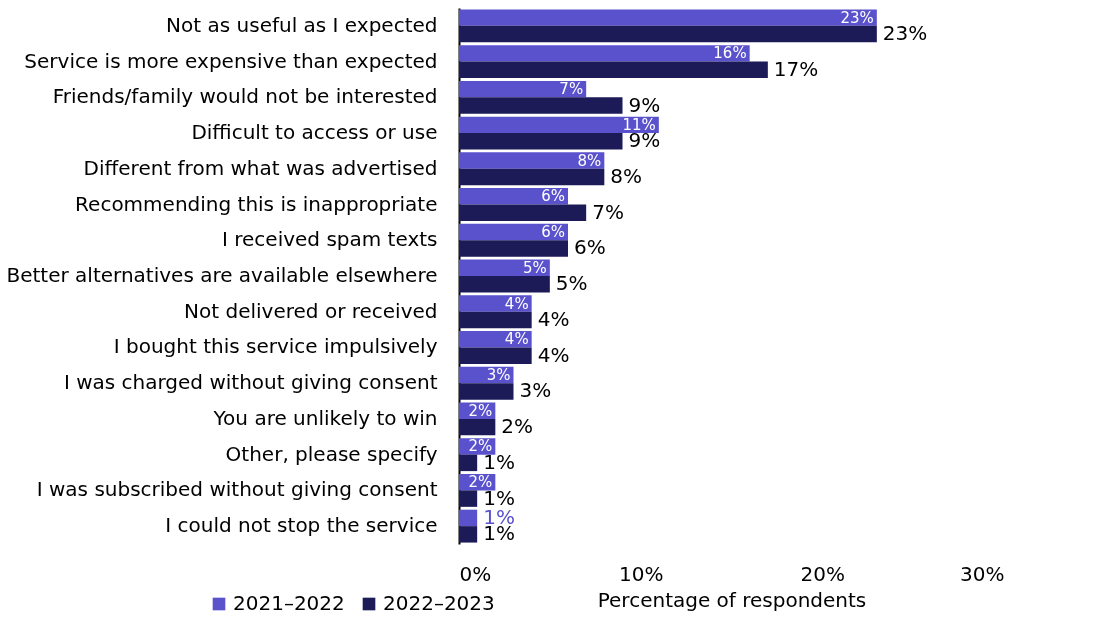 The width and height of the screenshot is (1102, 630). What do you see at coordinates (641, 573) in the screenshot?
I see `x-tick-label: 10%` at bounding box center [641, 573].